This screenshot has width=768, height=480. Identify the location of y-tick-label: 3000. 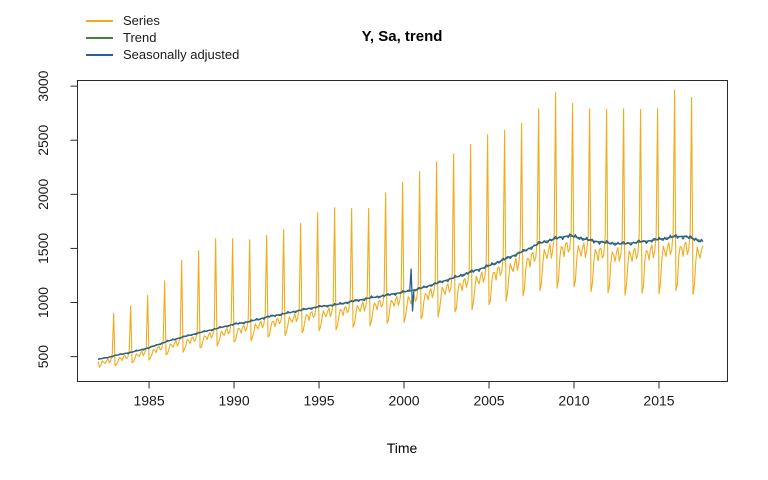
(43, 85).